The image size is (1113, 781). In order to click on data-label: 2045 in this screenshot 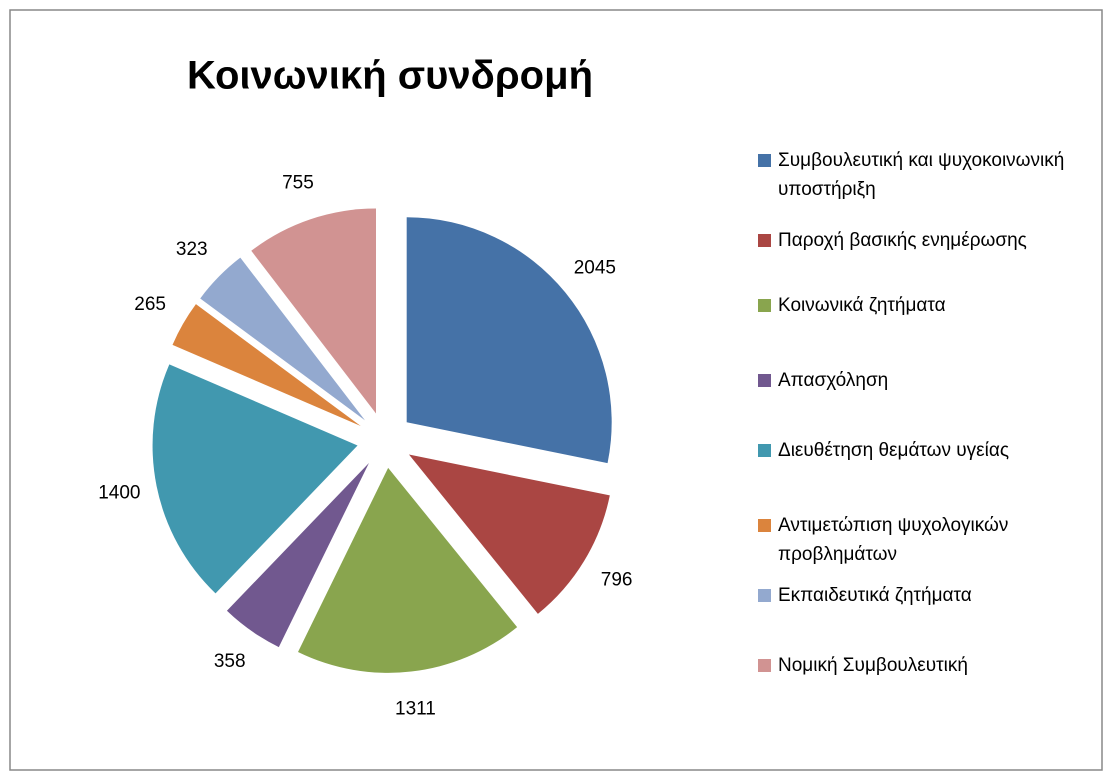, I will do `click(595, 268)`.